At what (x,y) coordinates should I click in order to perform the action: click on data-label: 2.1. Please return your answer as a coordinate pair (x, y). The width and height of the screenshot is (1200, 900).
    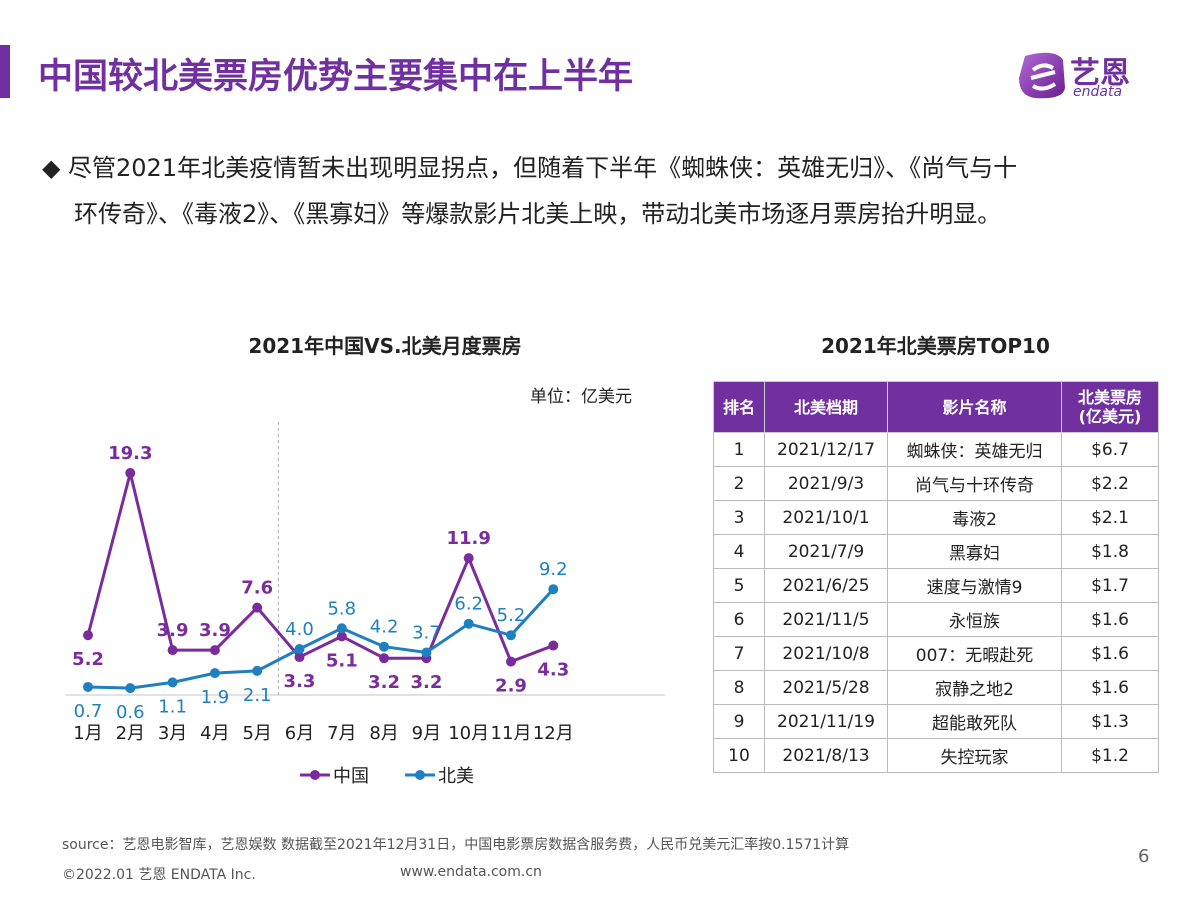
    Looking at the image, I should click on (257, 695).